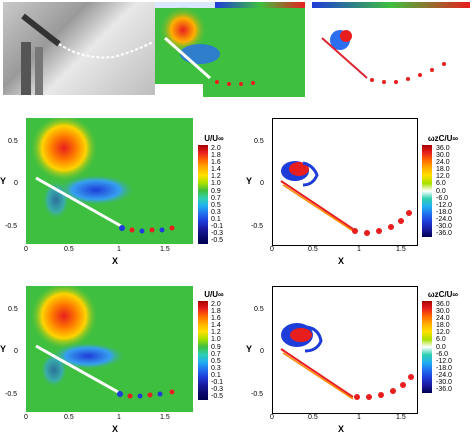 The width and height of the screenshot is (474, 447). Describe the element at coordinates (96, 190) in the screenshot. I see `low-velocity-region` at that location.